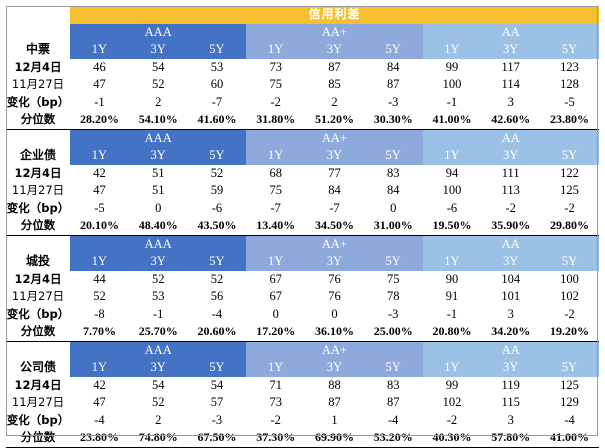  I want to click on spread-value-cell: 84, so click(334, 190).